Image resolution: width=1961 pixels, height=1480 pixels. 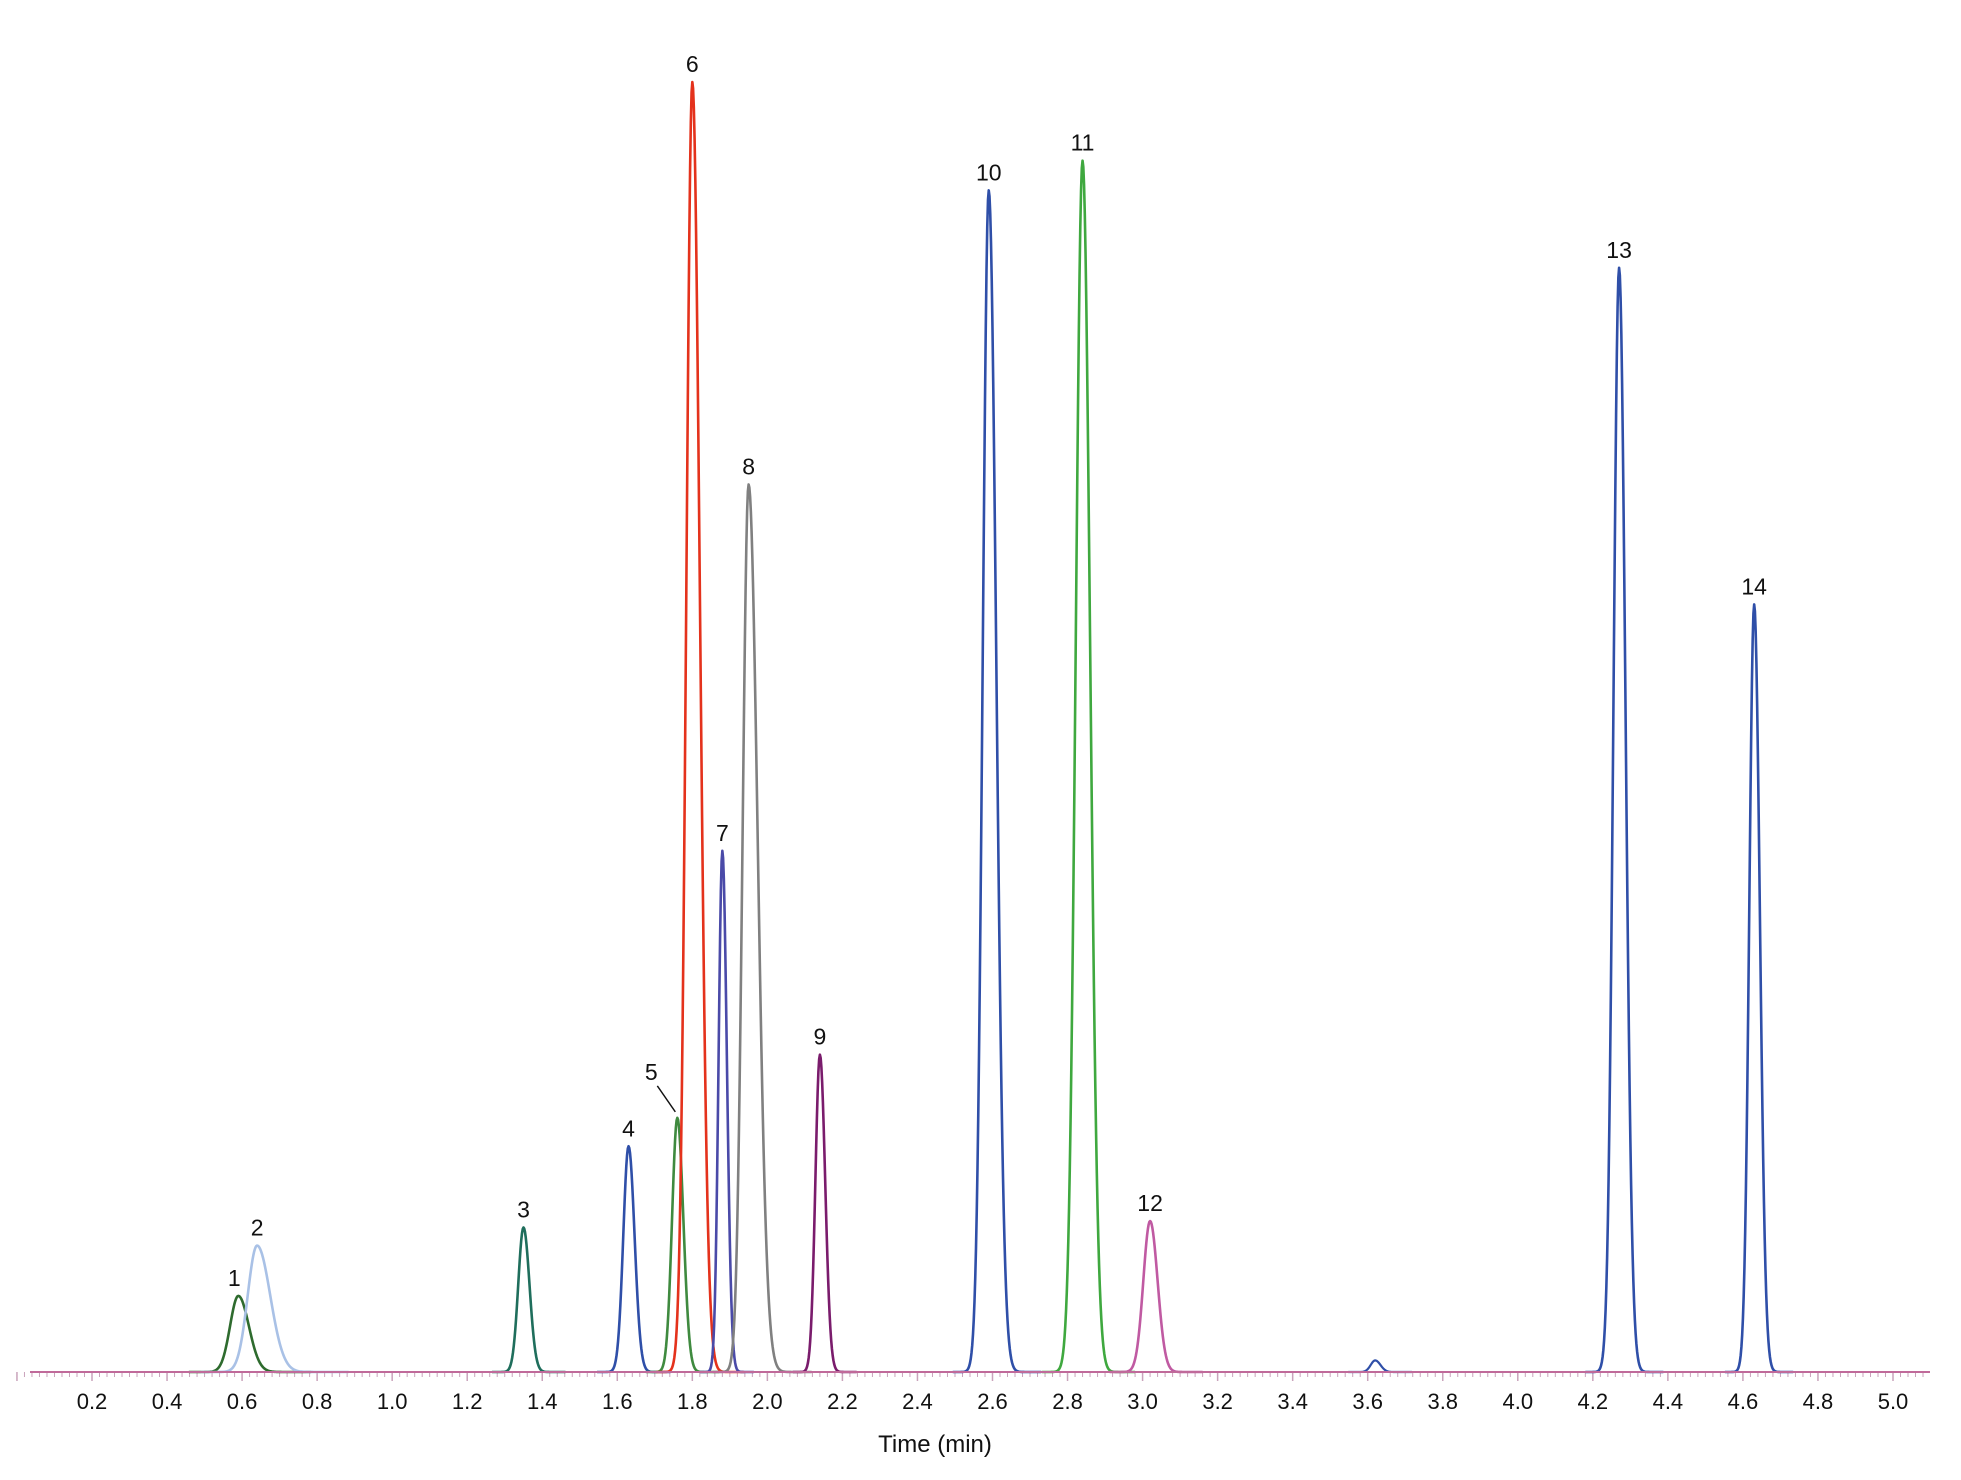 What do you see at coordinates (692, 64) in the screenshot?
I see `peak-label-6: 6` at bounding box center [692, 64].